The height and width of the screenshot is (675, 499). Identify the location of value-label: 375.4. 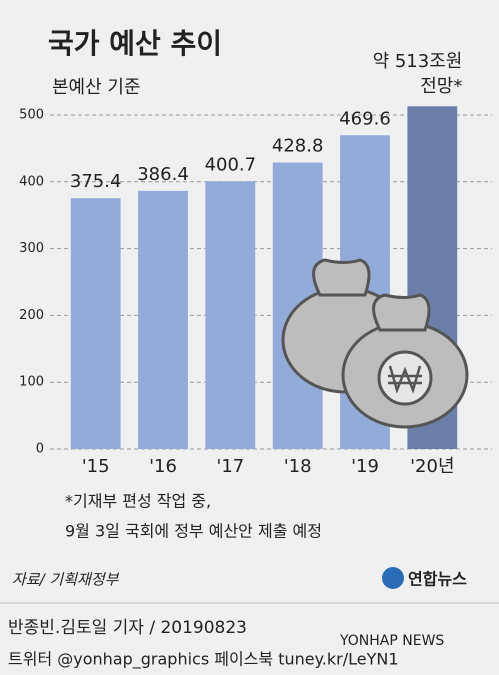
(96, 181).